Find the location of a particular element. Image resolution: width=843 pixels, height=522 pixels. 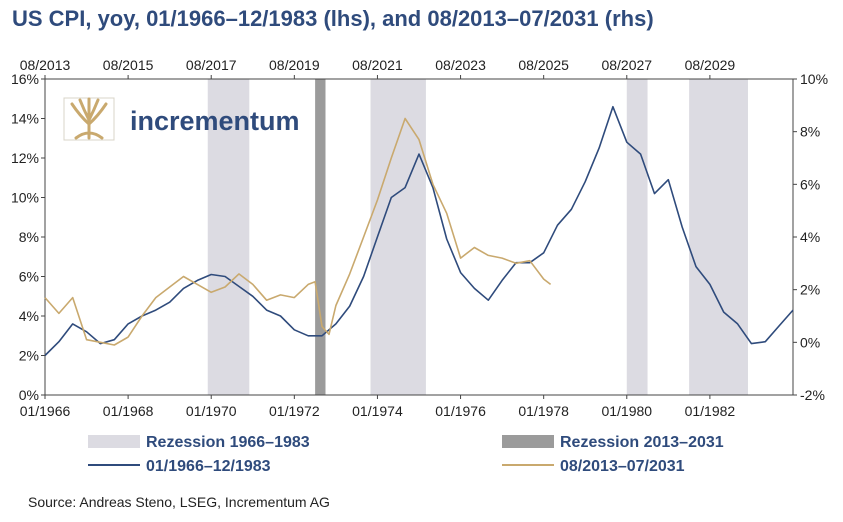

y-right-tick-label: 4% is located at coordinates (810, 237).